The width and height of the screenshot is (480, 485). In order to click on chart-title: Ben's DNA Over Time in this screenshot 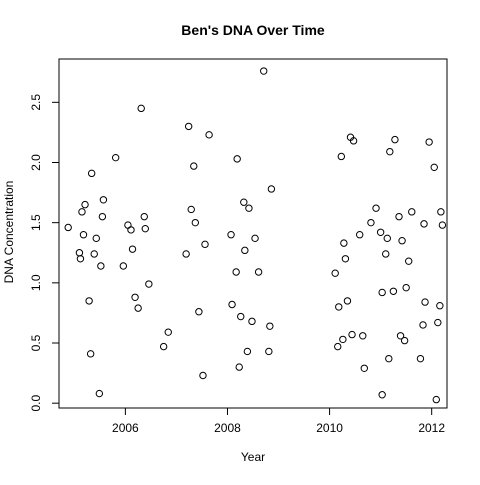, I will do `click(253, 30)`.